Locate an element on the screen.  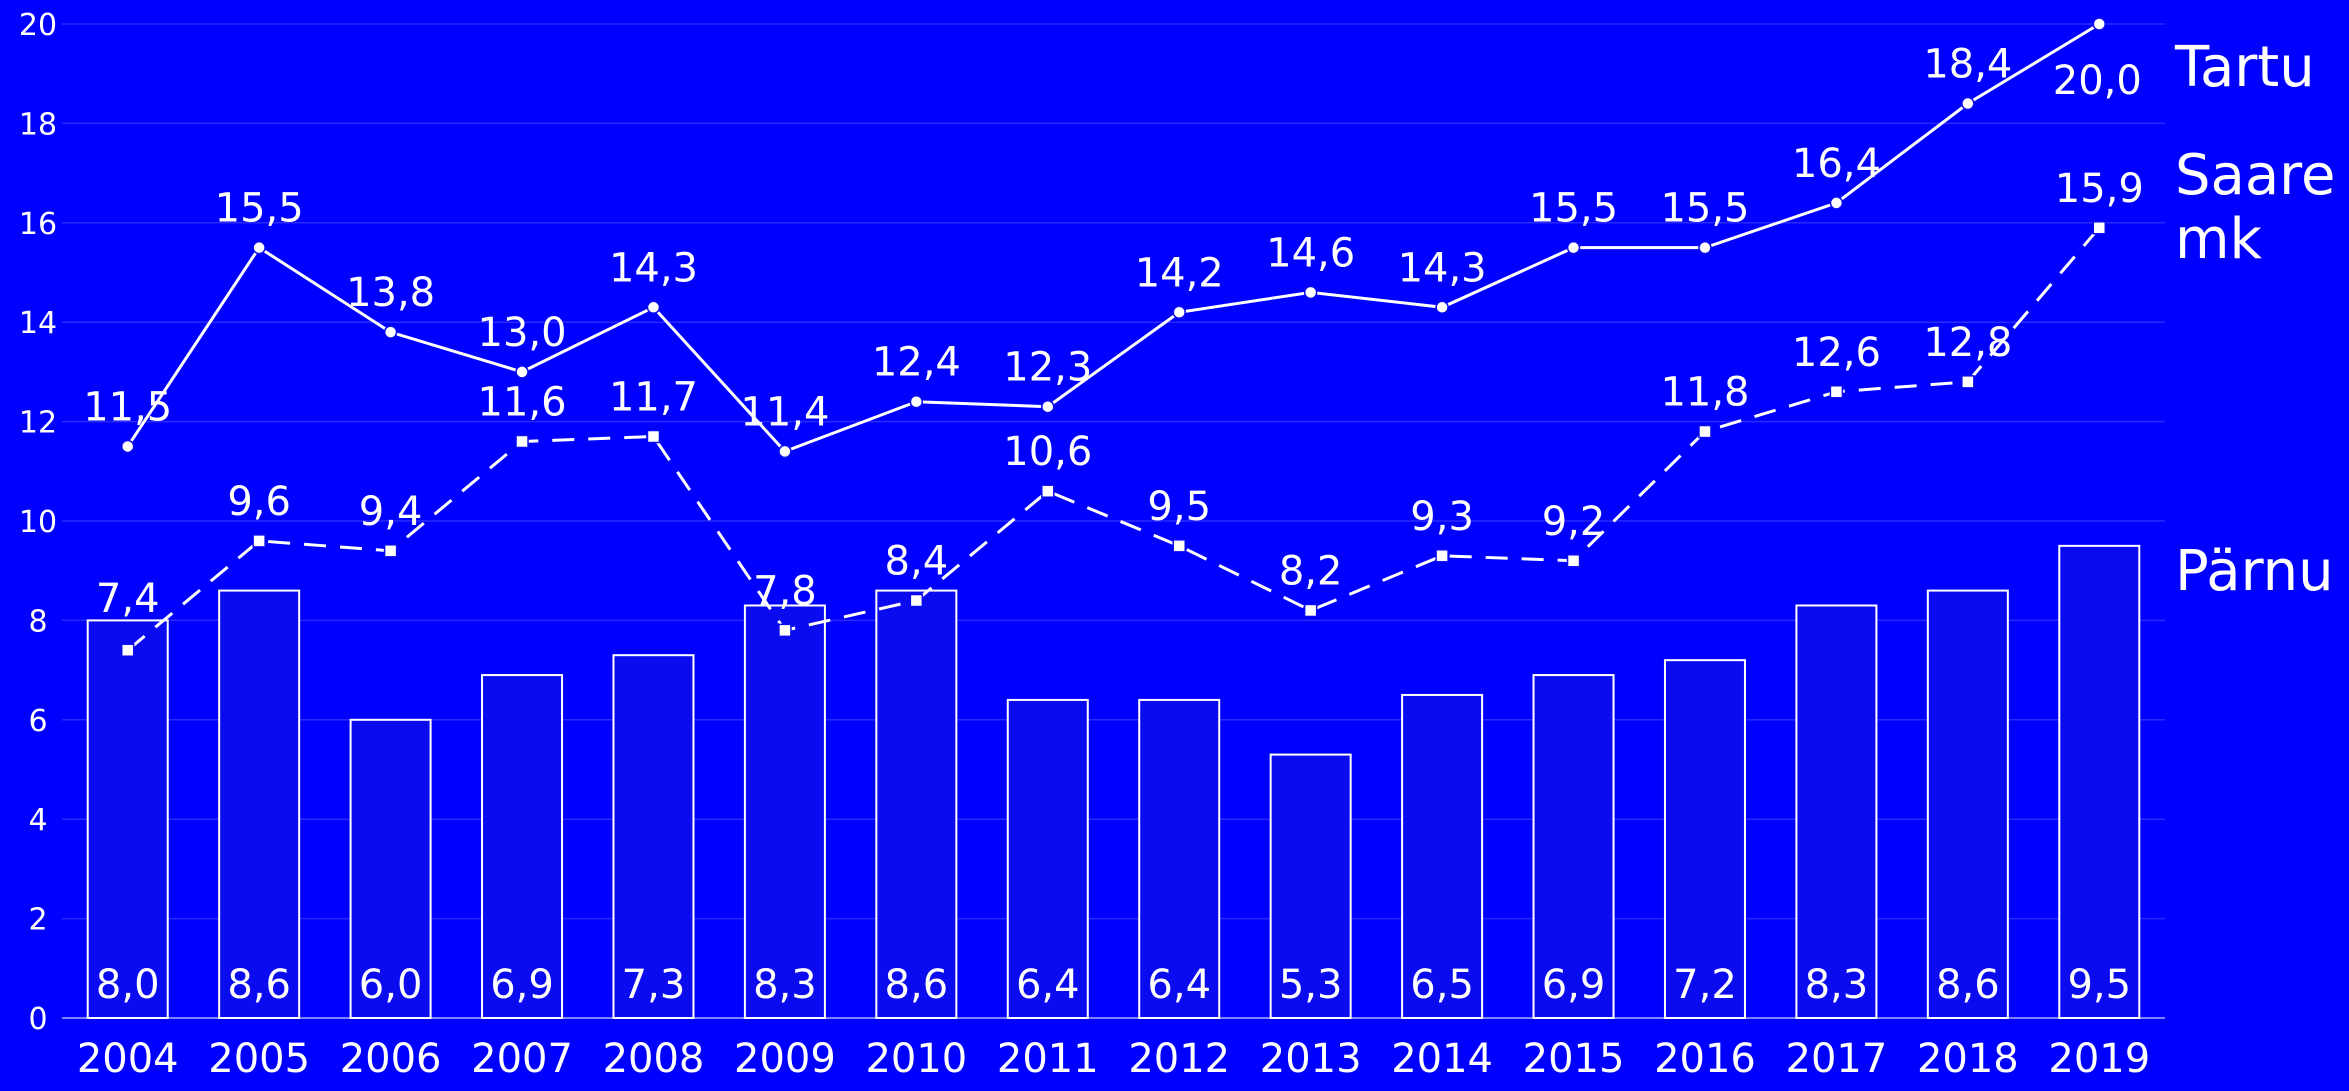
x-tick-label: 2016 is located at coordinates (1705, 1059).